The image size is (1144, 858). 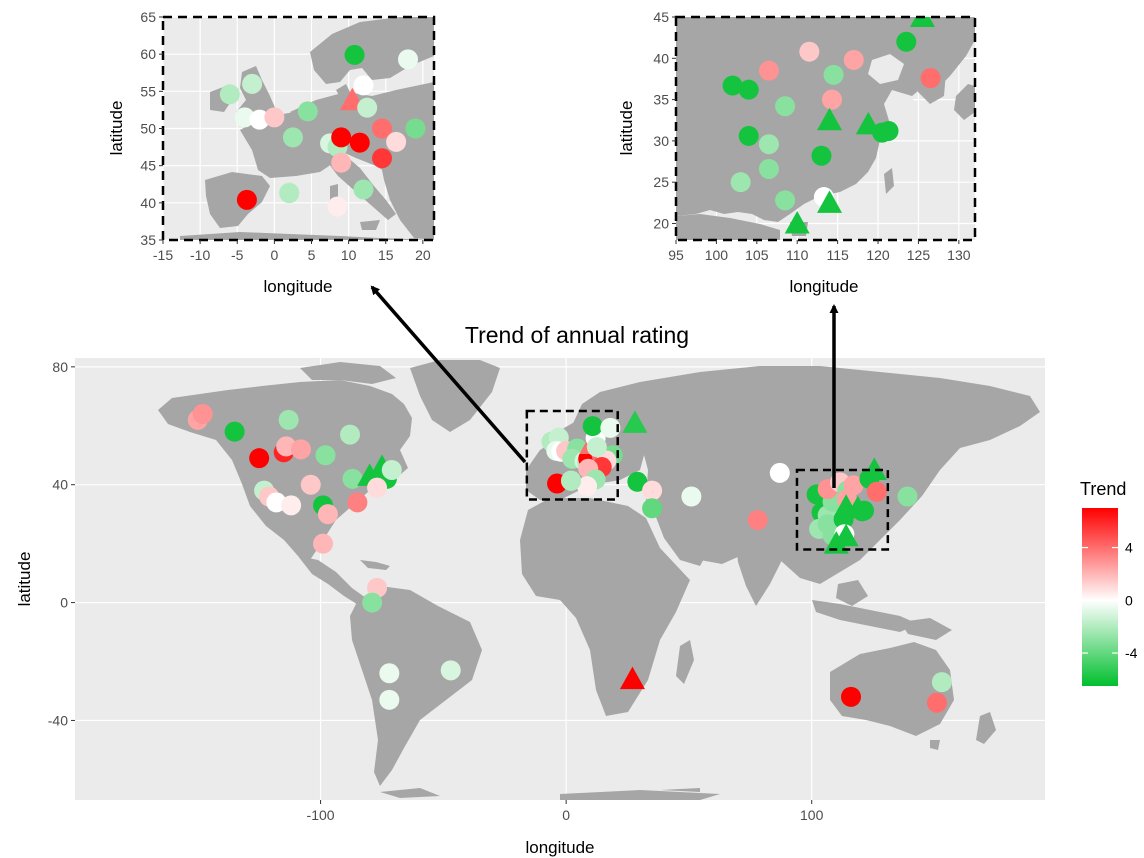 I want to click on y-tick-label: 55, so click(x=148, y=91).